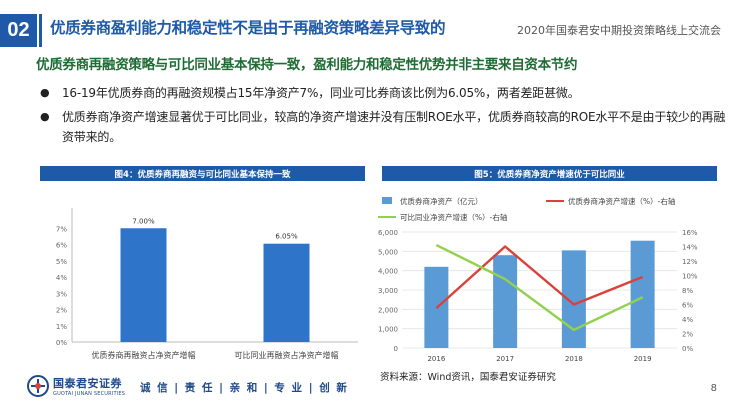  I want to click on y-tick-label: 4%, so click(61, 278).